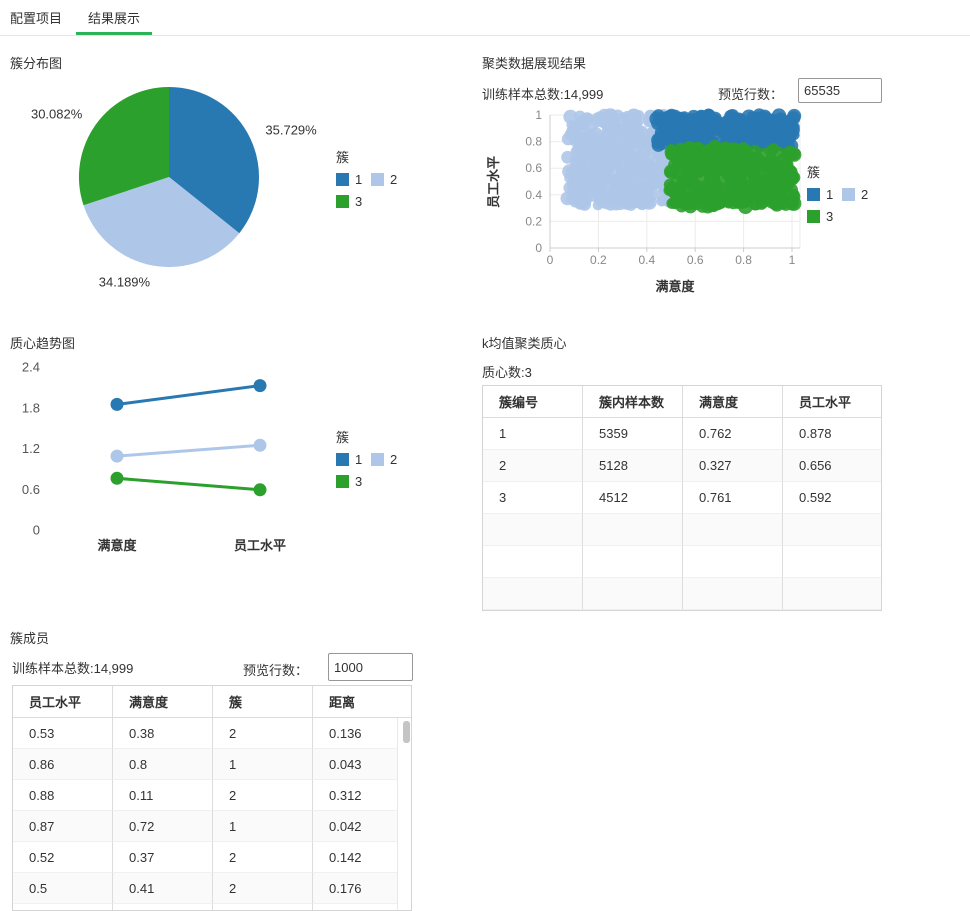 The width and height of the screenshot is (970, 911). What do you see at coordinates (362, 857) in the screenshot?
I see `table-cell: 0.142` at bounding box center [362, 857].